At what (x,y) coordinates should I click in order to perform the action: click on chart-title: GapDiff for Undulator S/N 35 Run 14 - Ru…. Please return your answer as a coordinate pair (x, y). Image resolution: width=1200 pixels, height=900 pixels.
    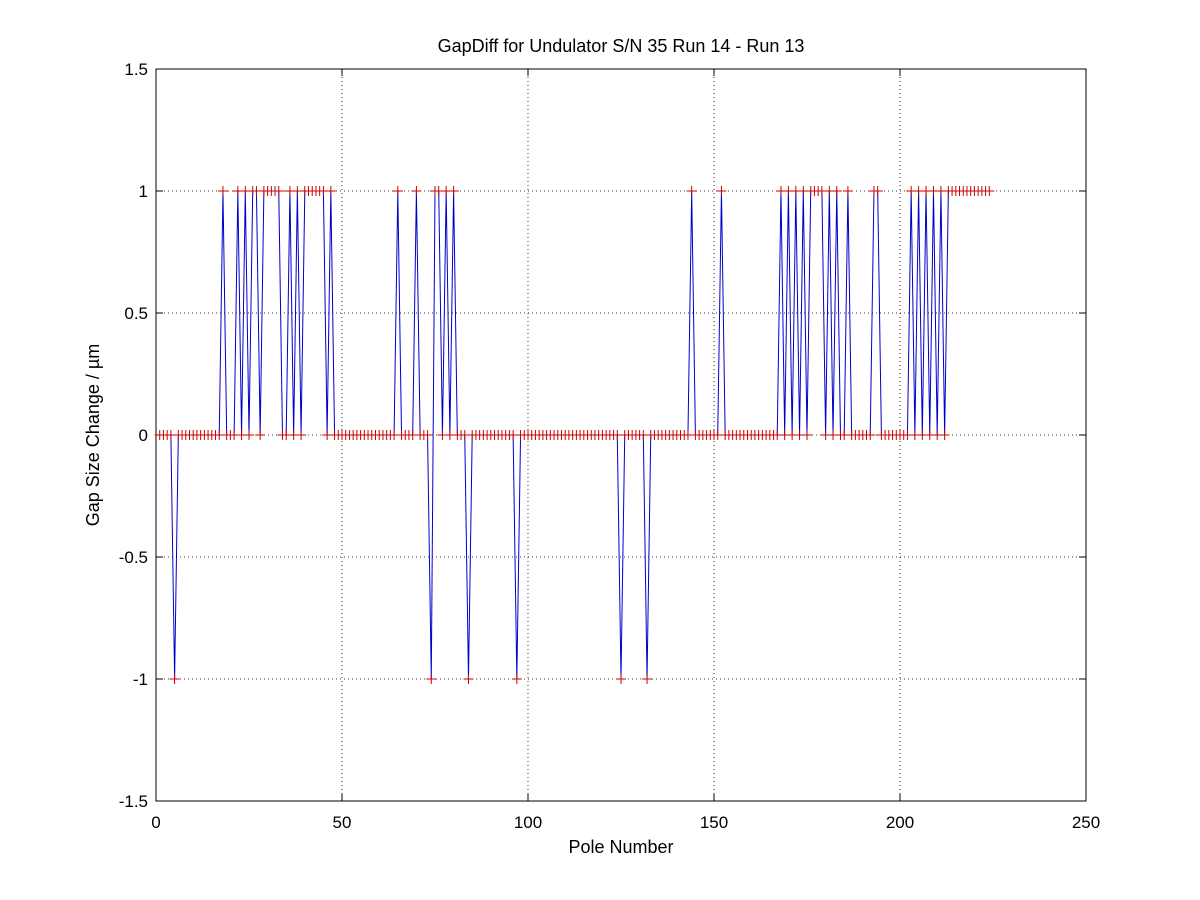
    Looking at the image, I should click on (621, 46).